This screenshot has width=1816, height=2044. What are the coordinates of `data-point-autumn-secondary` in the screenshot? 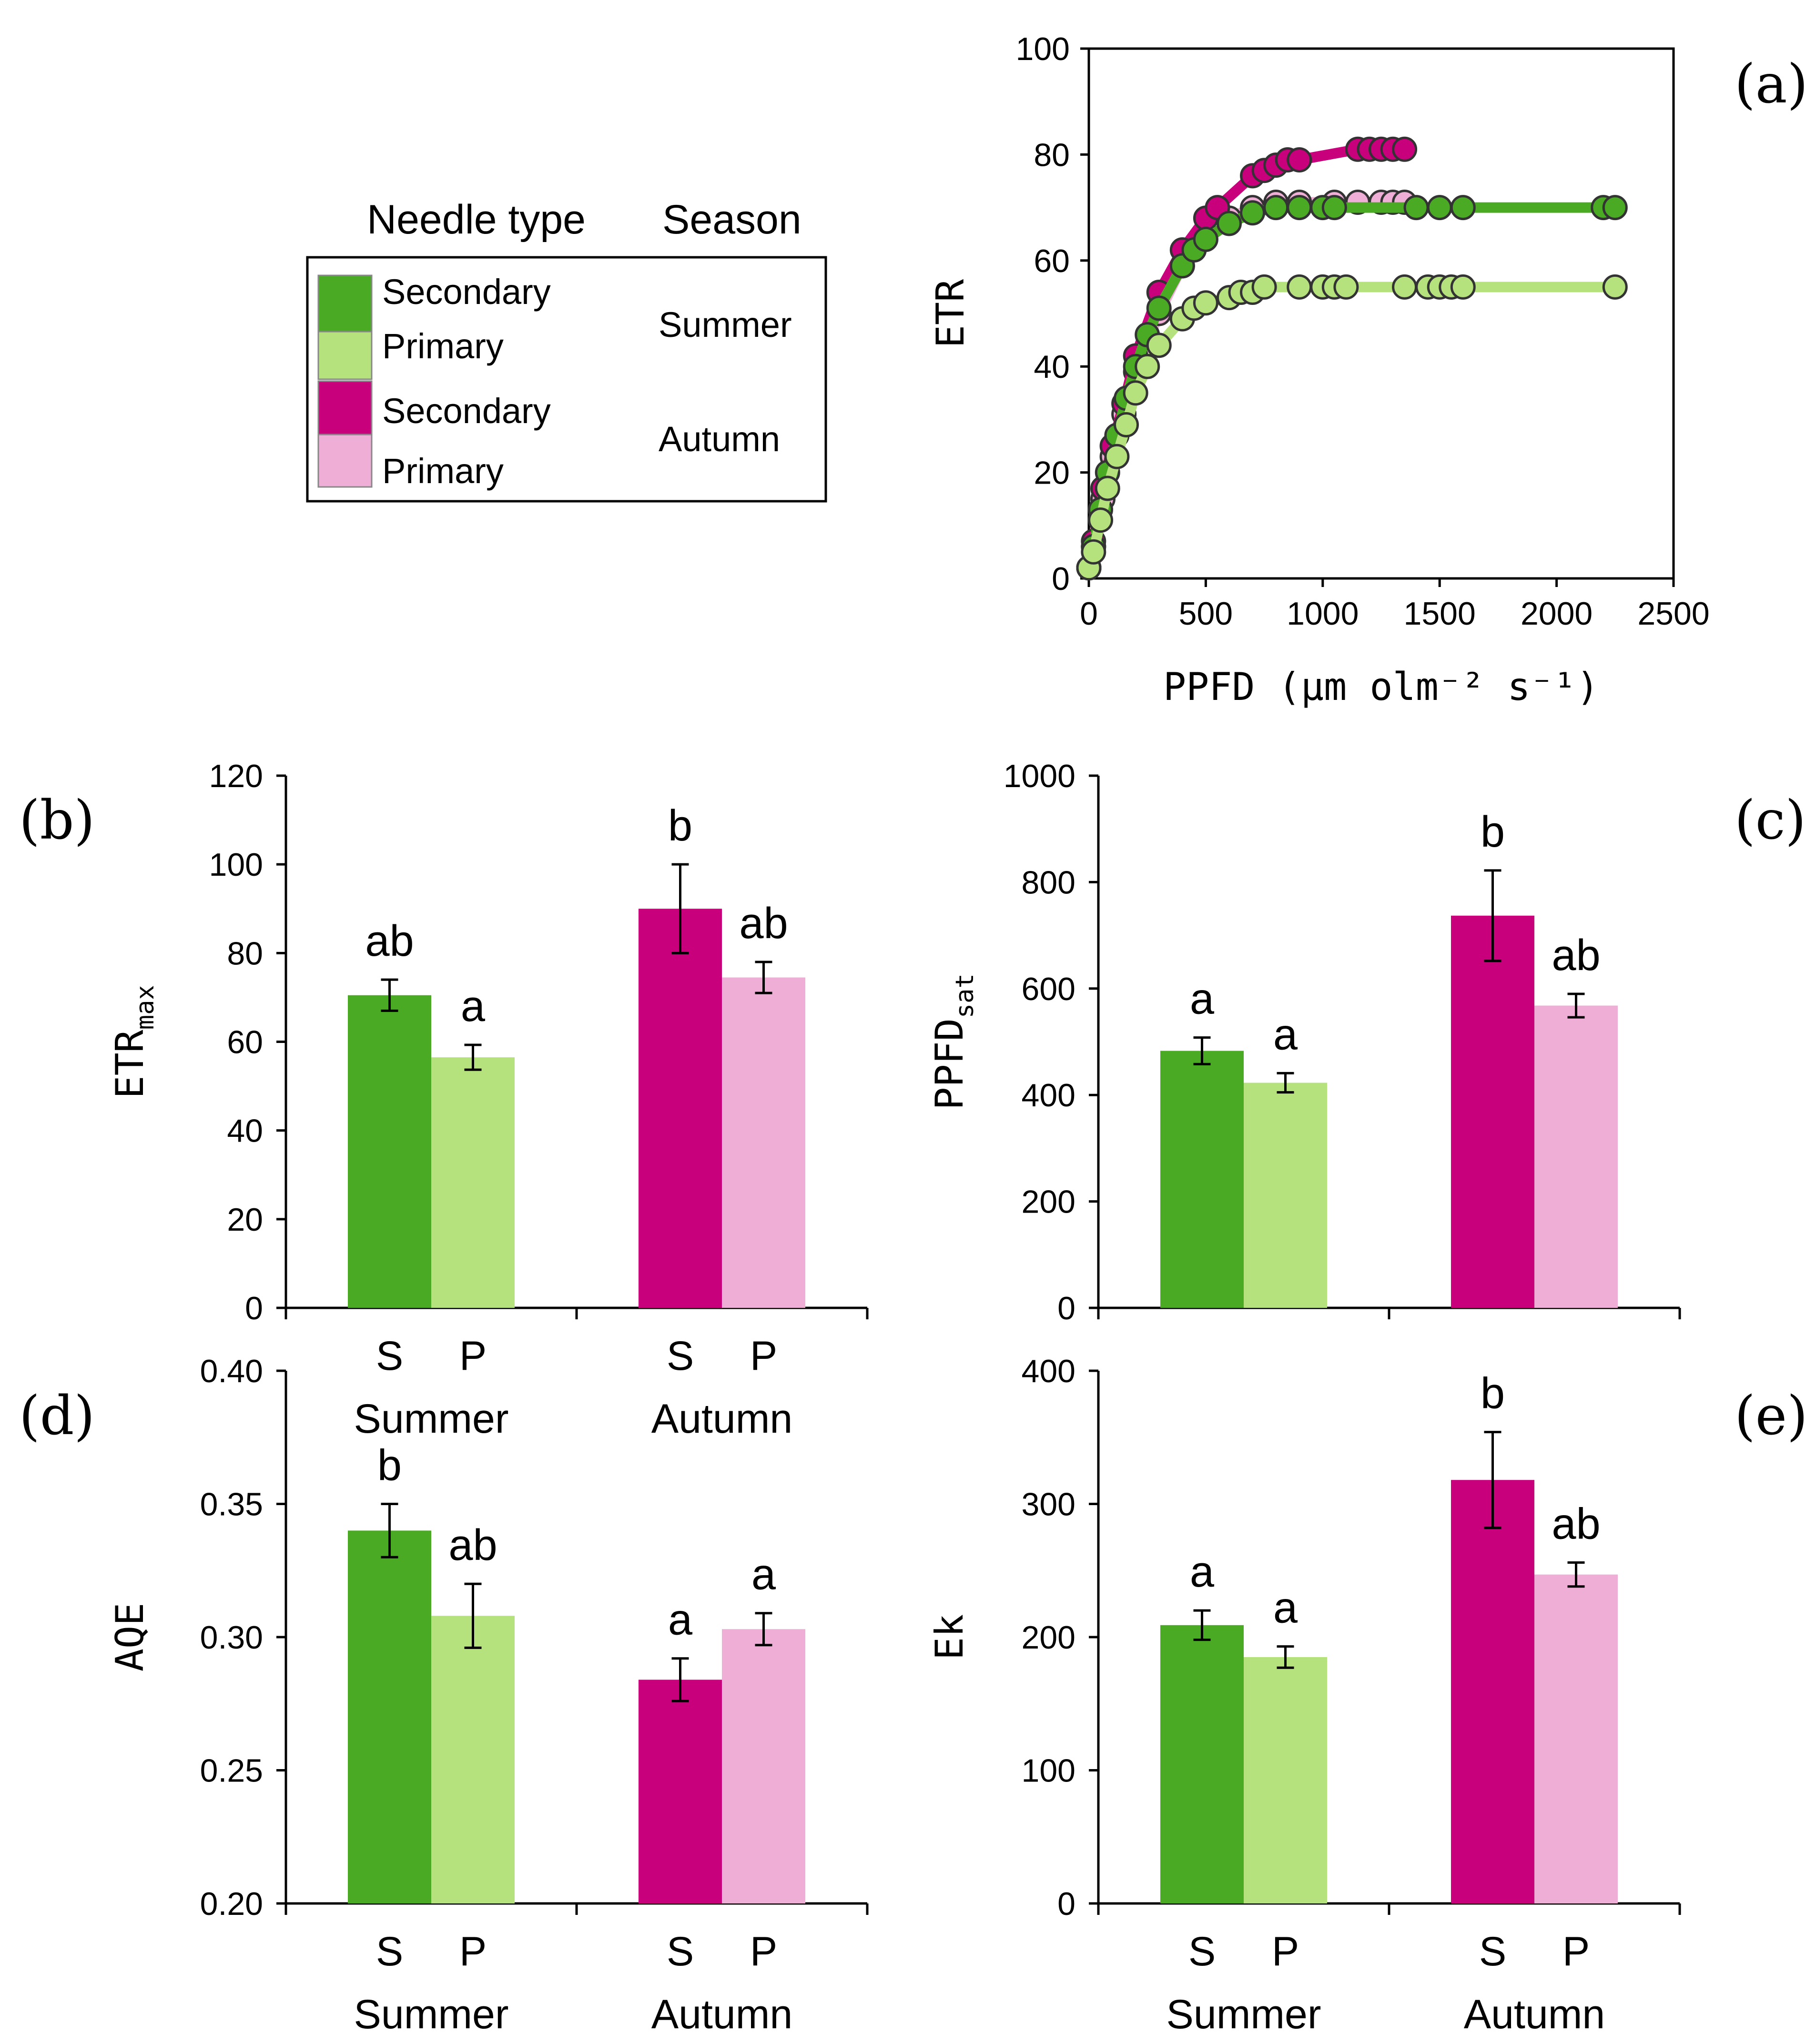 It's located at (1299, 160).